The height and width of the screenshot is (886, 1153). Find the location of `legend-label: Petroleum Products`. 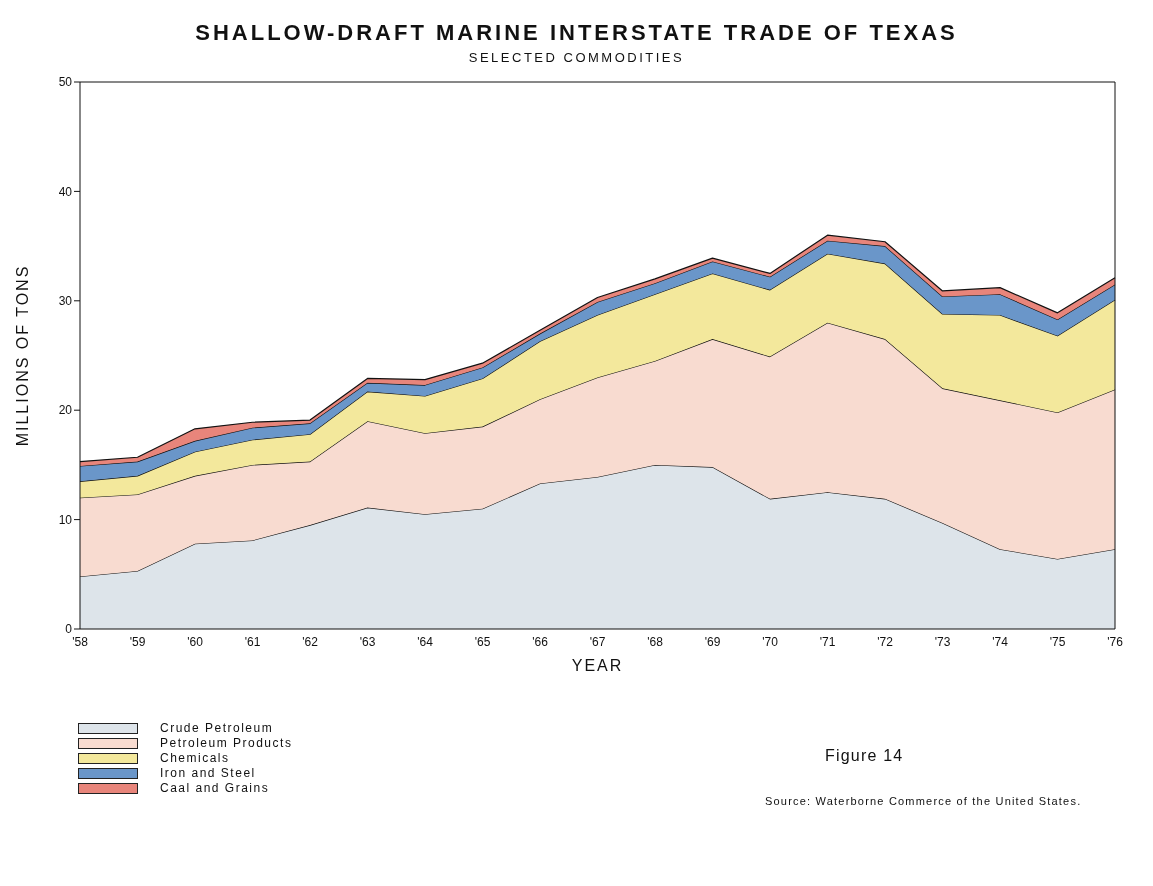

legend-label: Petroleum Products is located at coordinates (226, 743).